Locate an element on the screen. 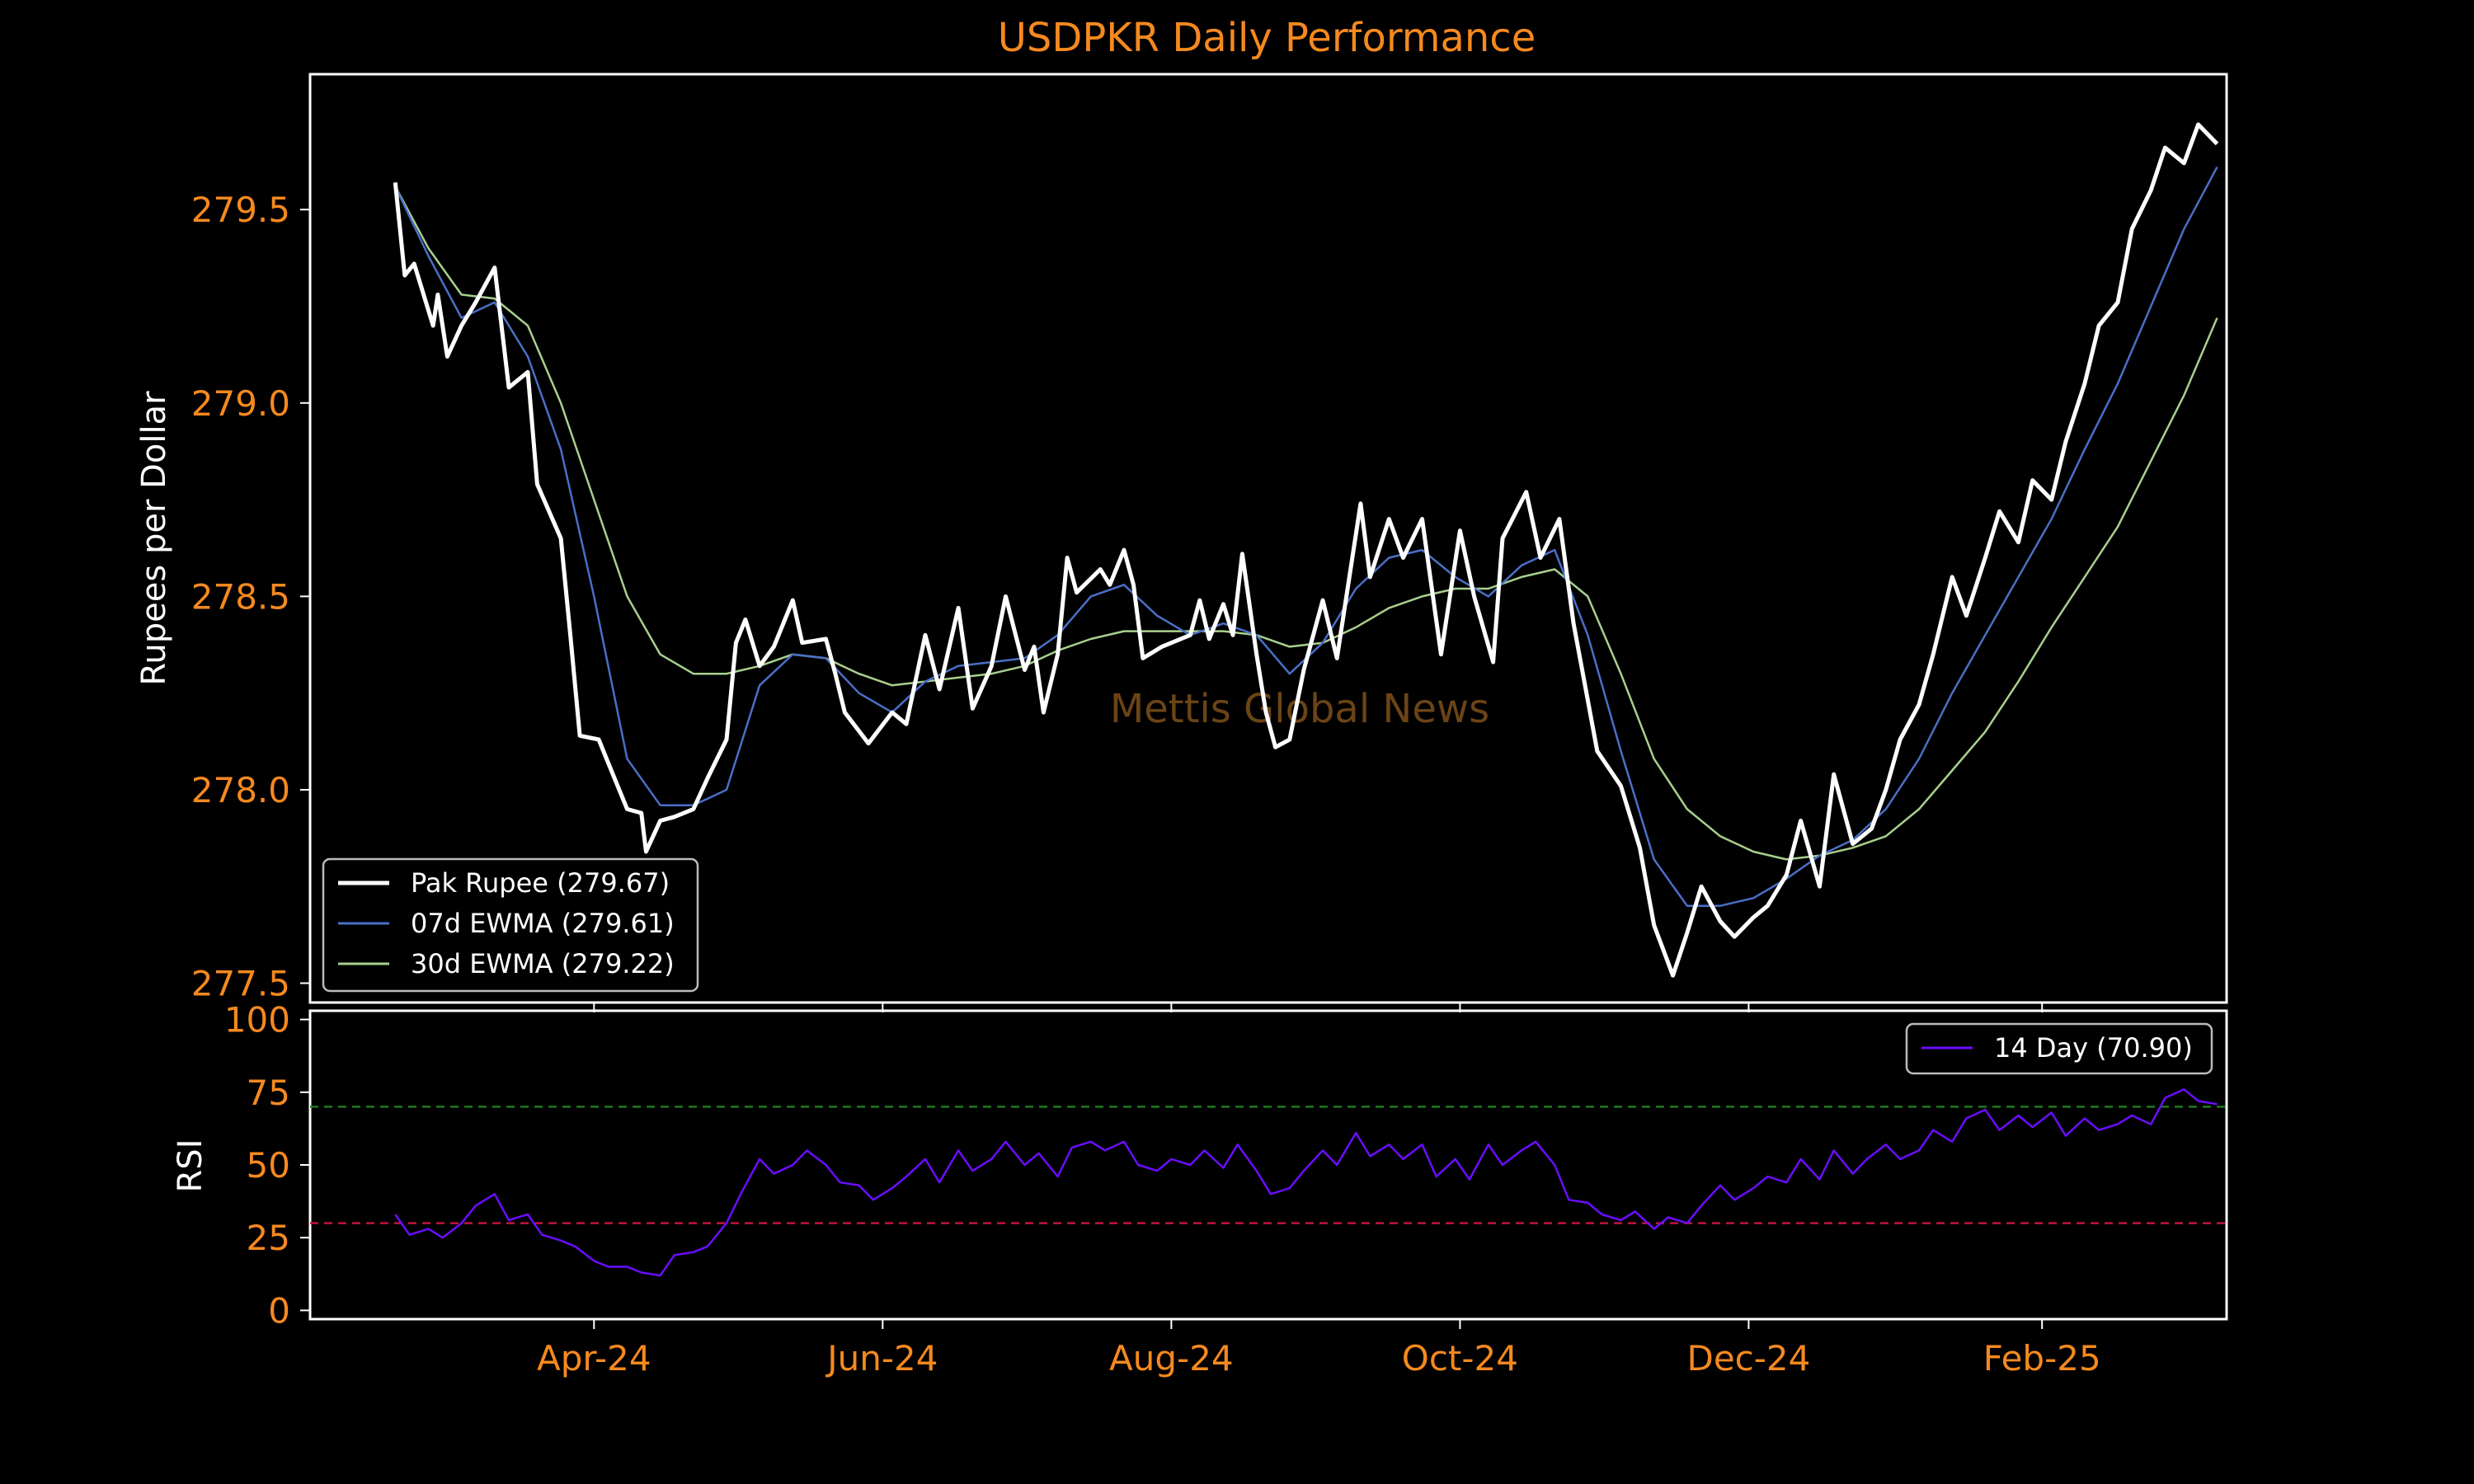  price-y-tick-label: 278.5 is located at coordinates (240, 596).